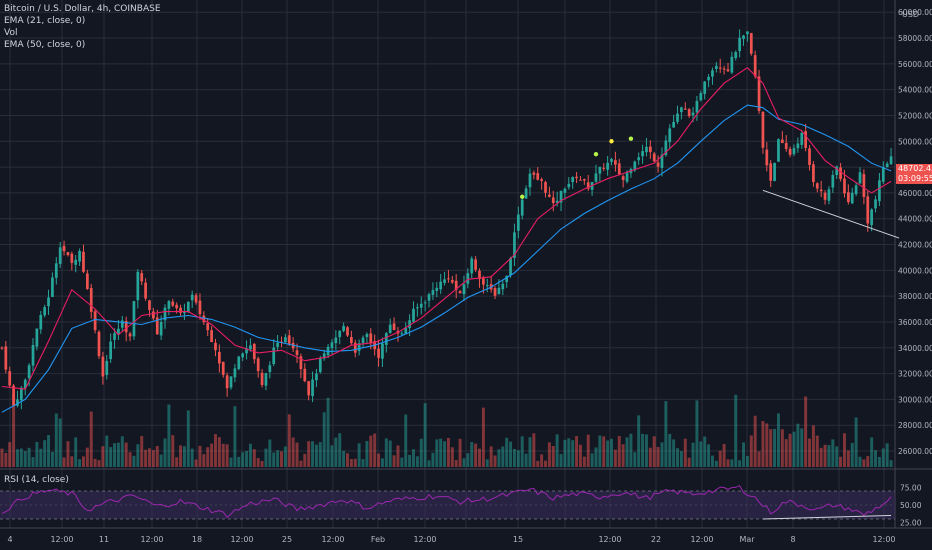  What do you see at coordinates (45, 45) in the screenshot?
I see `ema50-legend: EMA (50, close, 0)` at bounding box center [45, 45].